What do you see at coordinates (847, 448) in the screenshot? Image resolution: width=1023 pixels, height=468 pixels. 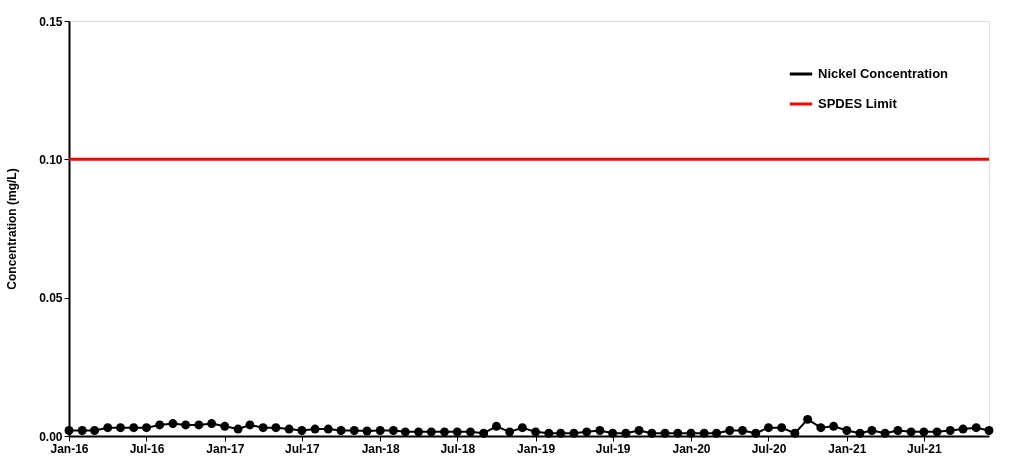 I see `x-tick-label: Jan-21` at bounding box center [847, 448].